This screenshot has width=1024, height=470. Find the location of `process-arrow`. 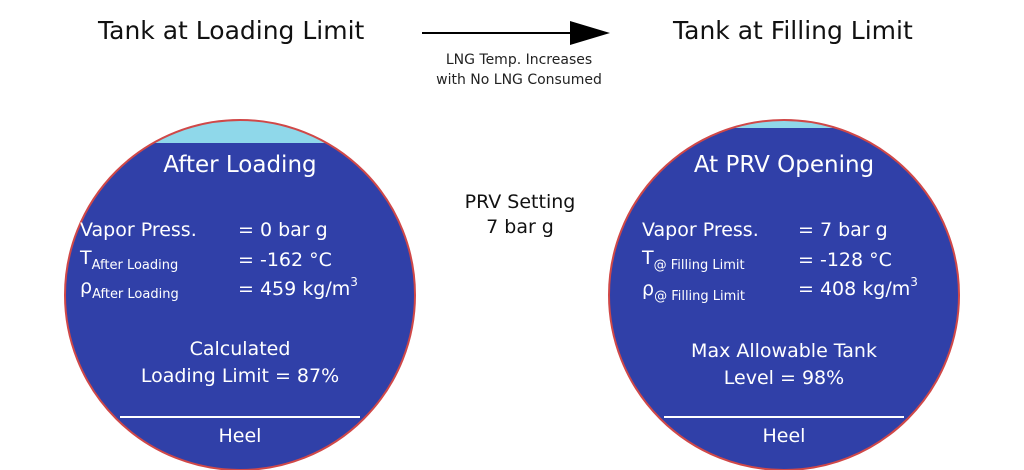

process-arrow is located at coordinates (516, 33).